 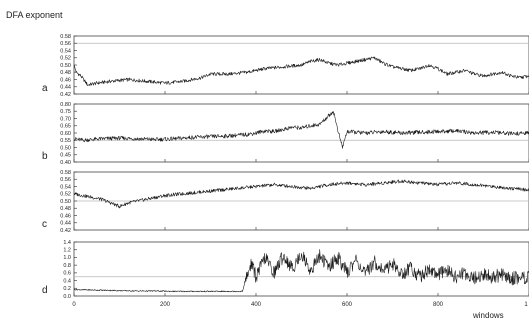 What do you see at coordinates (438, 305) in the screenshot?
I see `x-tick-label: 800` at bounding box center [438, 305].